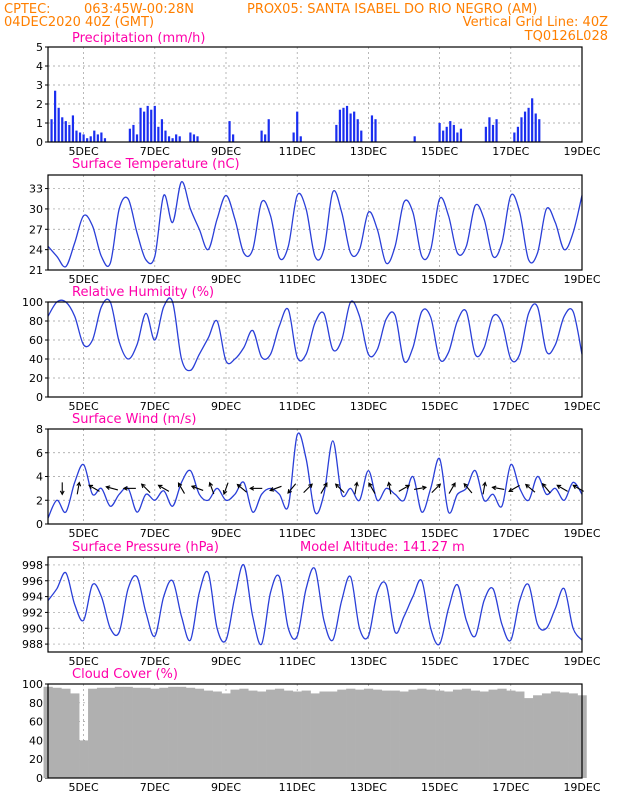 Image resolution: width=618 pixels, height=800 pixels. What do you see at coordinates (315, 94) in the screenshot?
I see `precipitation-frame` at bounding box center [315, 94].